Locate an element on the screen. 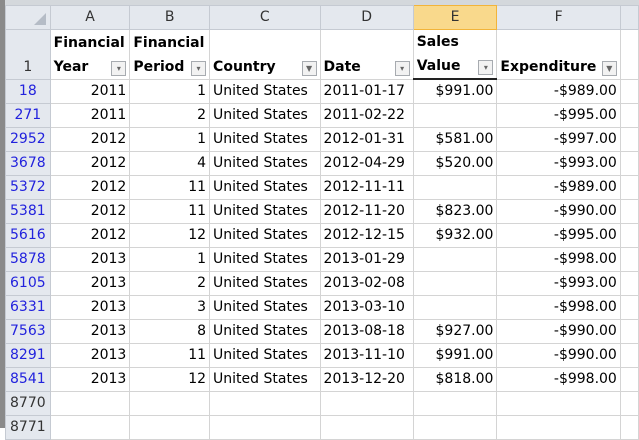  column-header-B: B is located at coordinates (170, 17).